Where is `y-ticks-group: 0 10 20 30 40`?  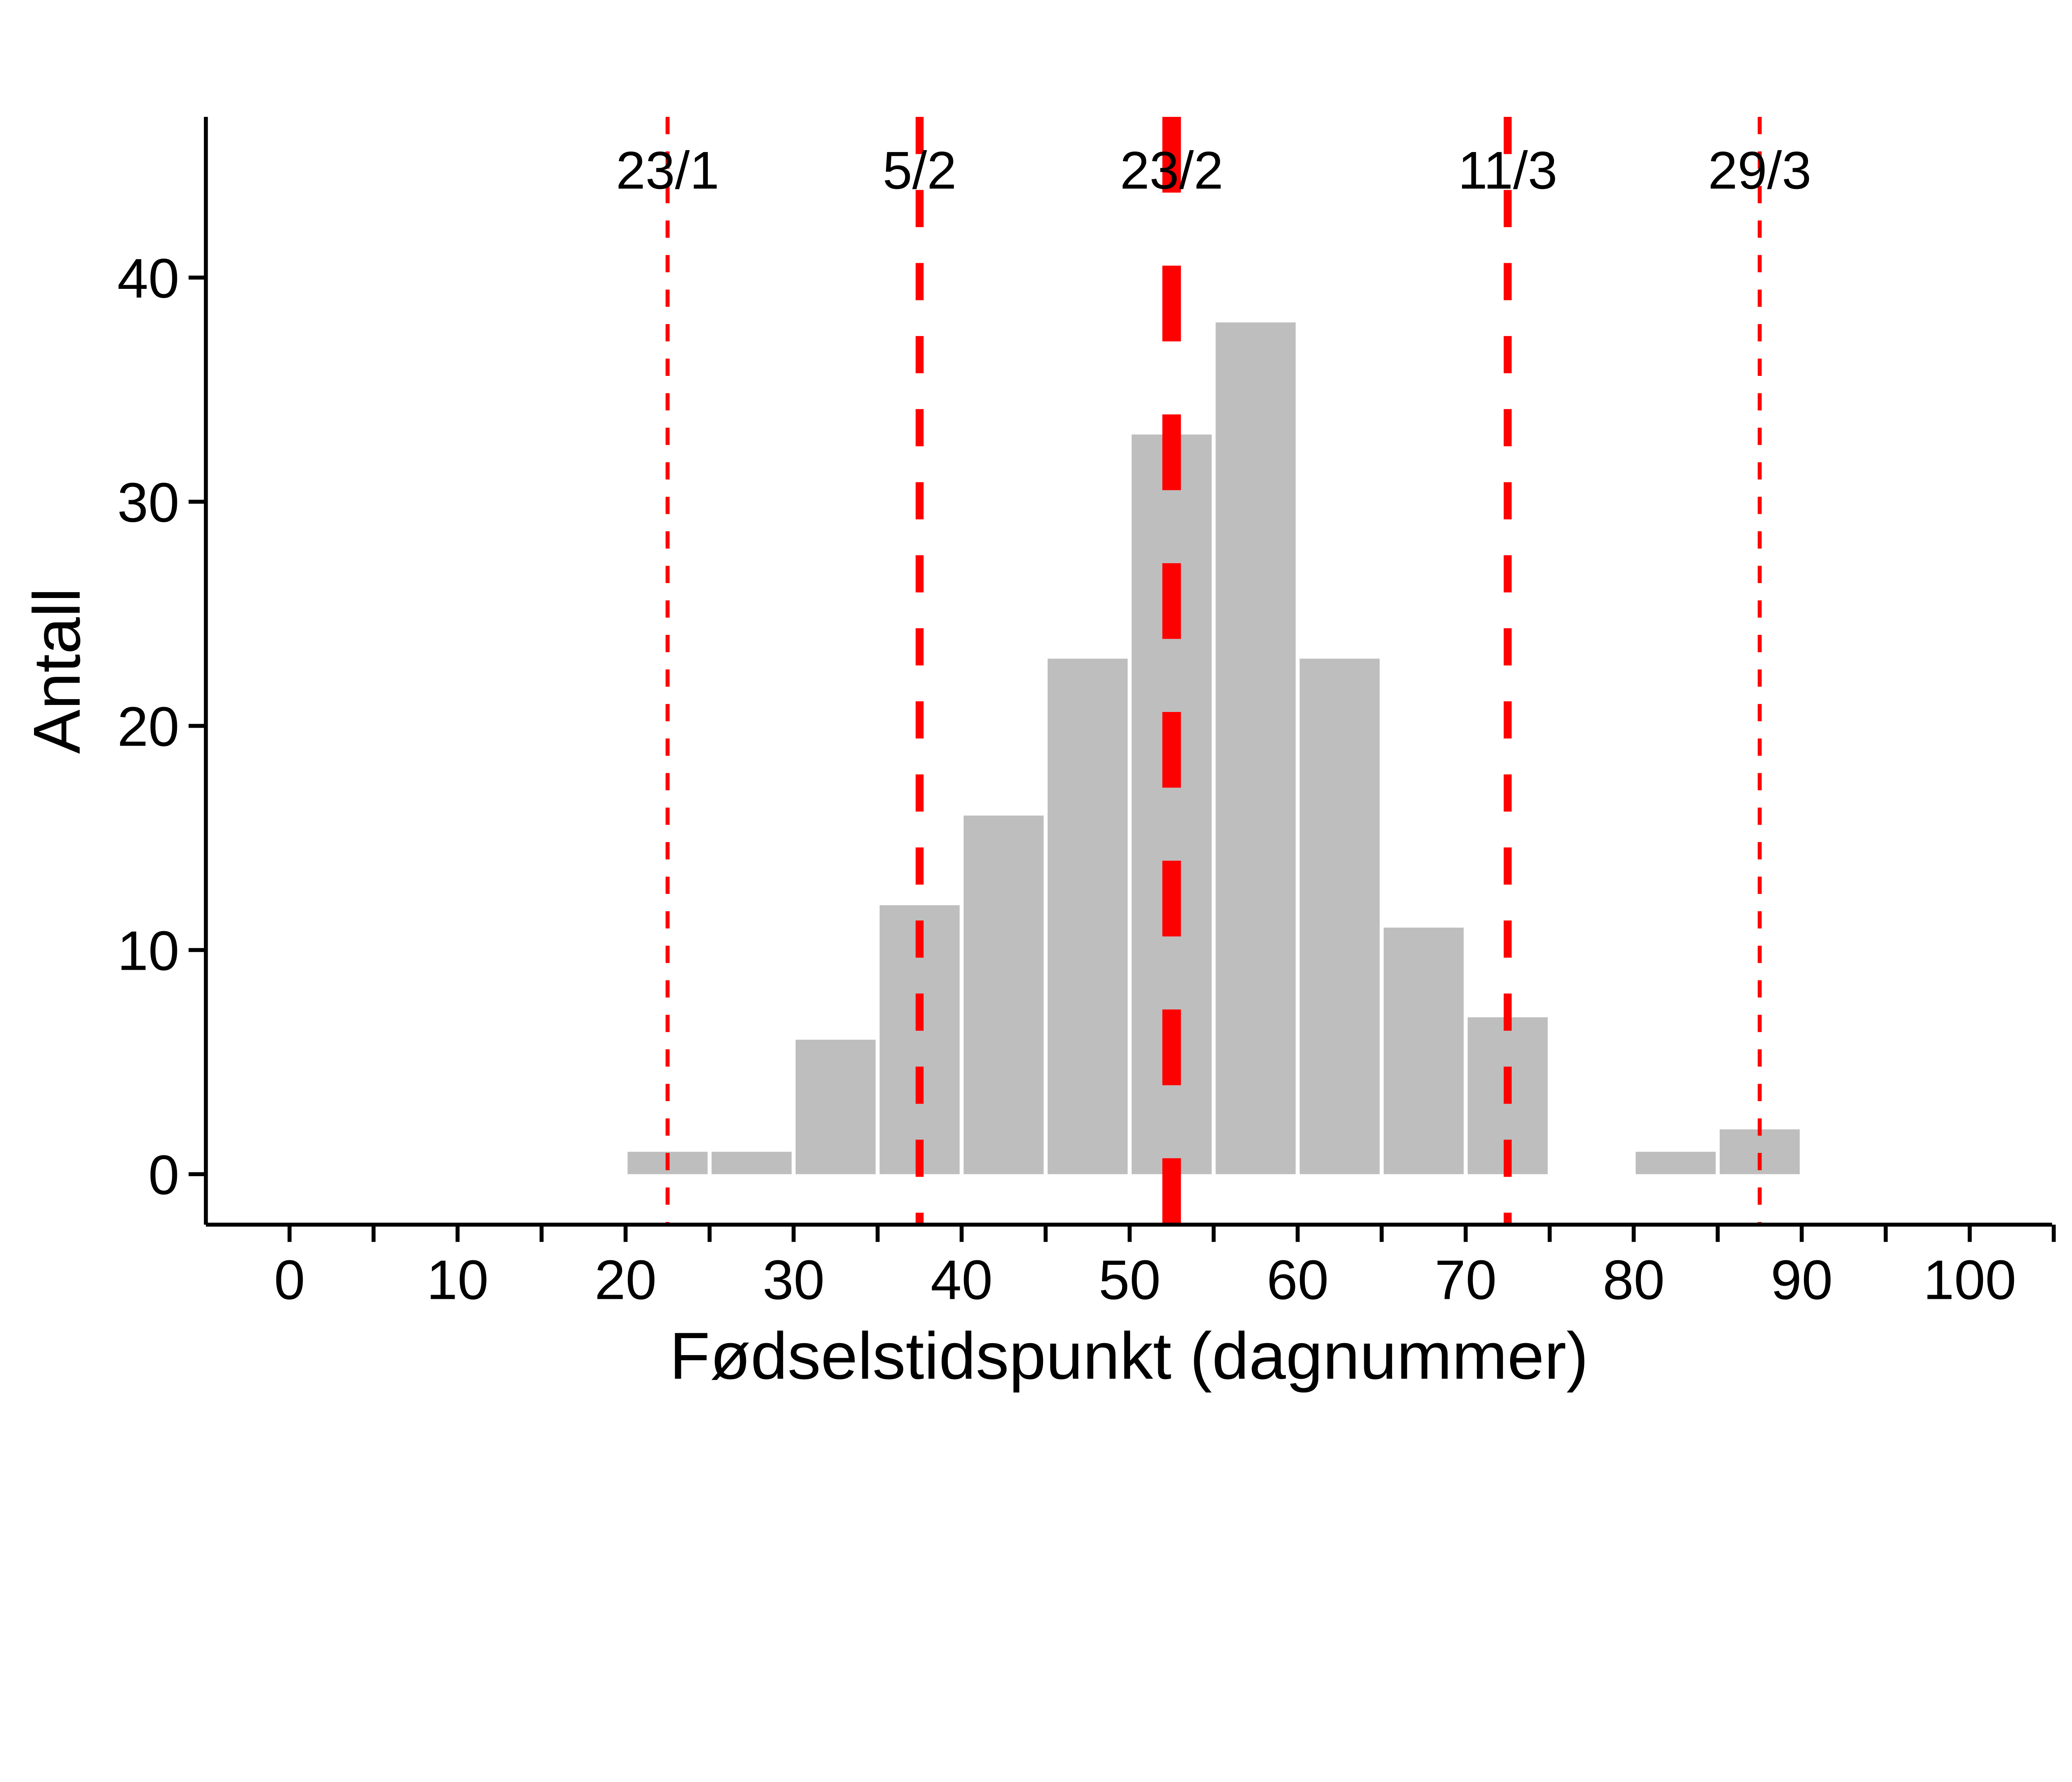
y-ticks-group: 0 10 20 30 40 is located at coordinates (161, 726).